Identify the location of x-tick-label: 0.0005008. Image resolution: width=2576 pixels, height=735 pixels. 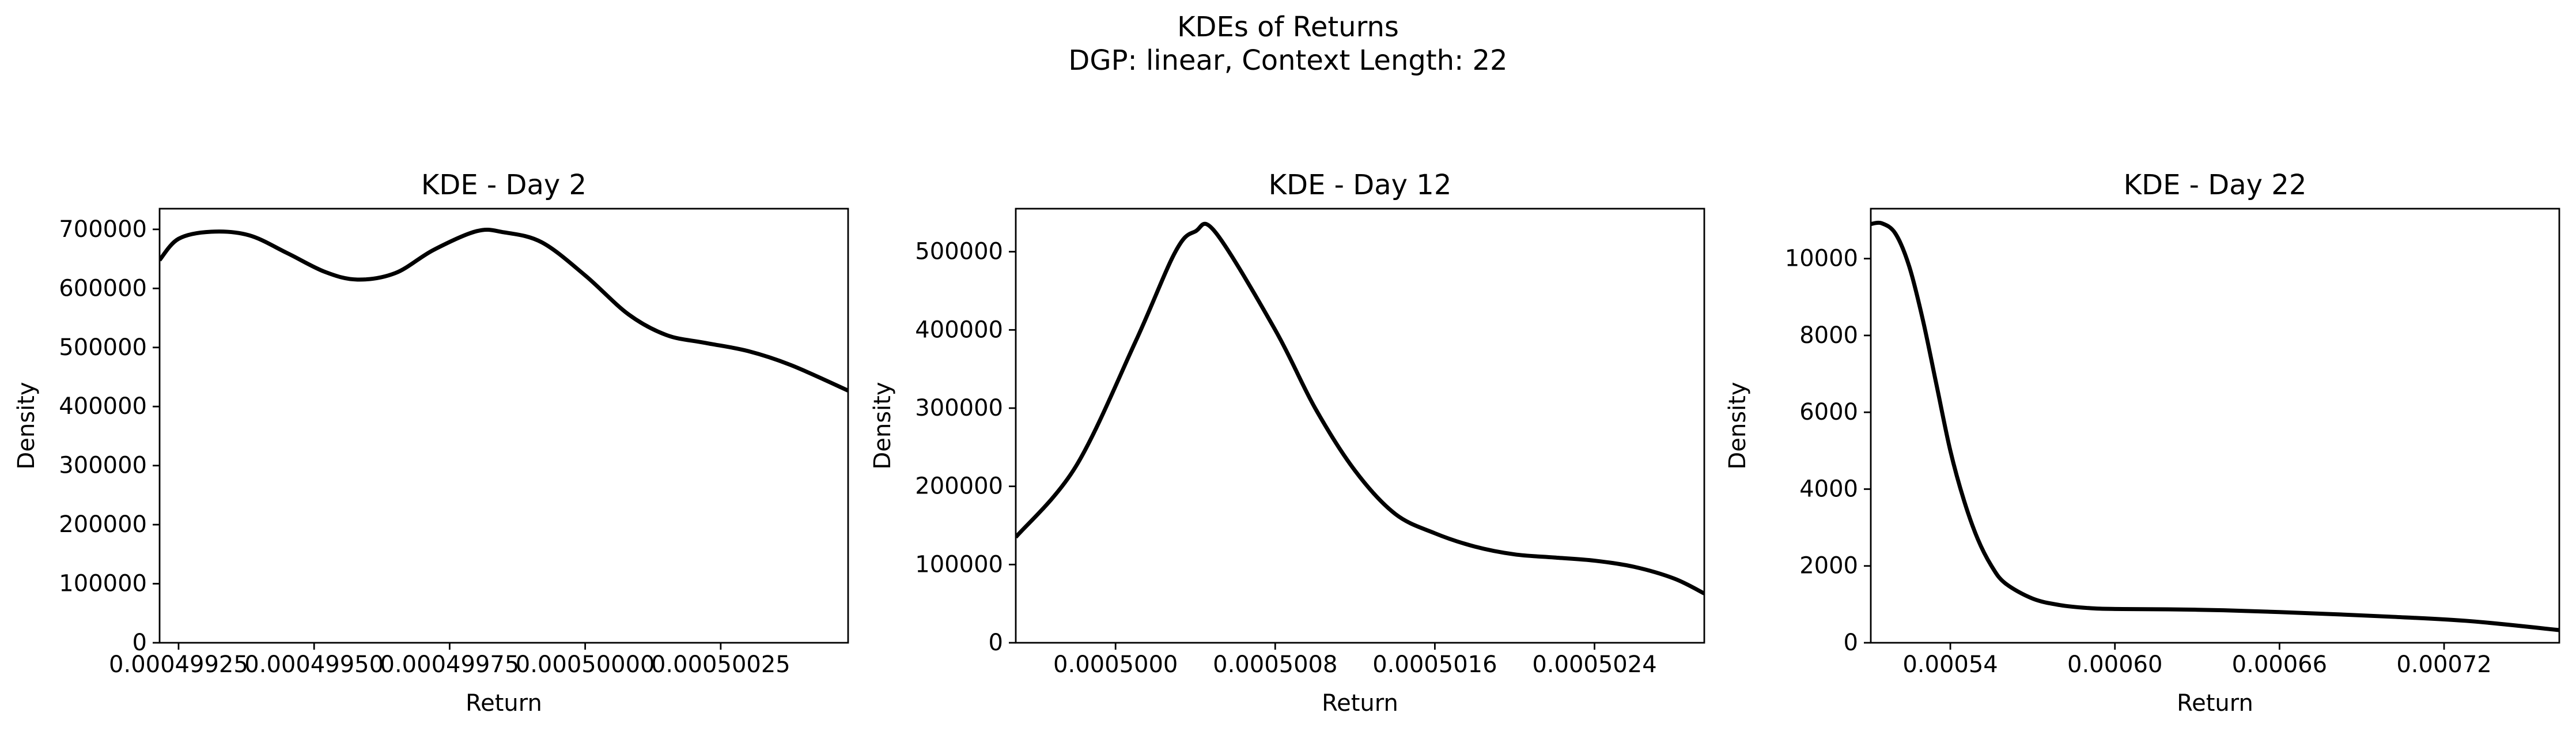
(1275, 664).